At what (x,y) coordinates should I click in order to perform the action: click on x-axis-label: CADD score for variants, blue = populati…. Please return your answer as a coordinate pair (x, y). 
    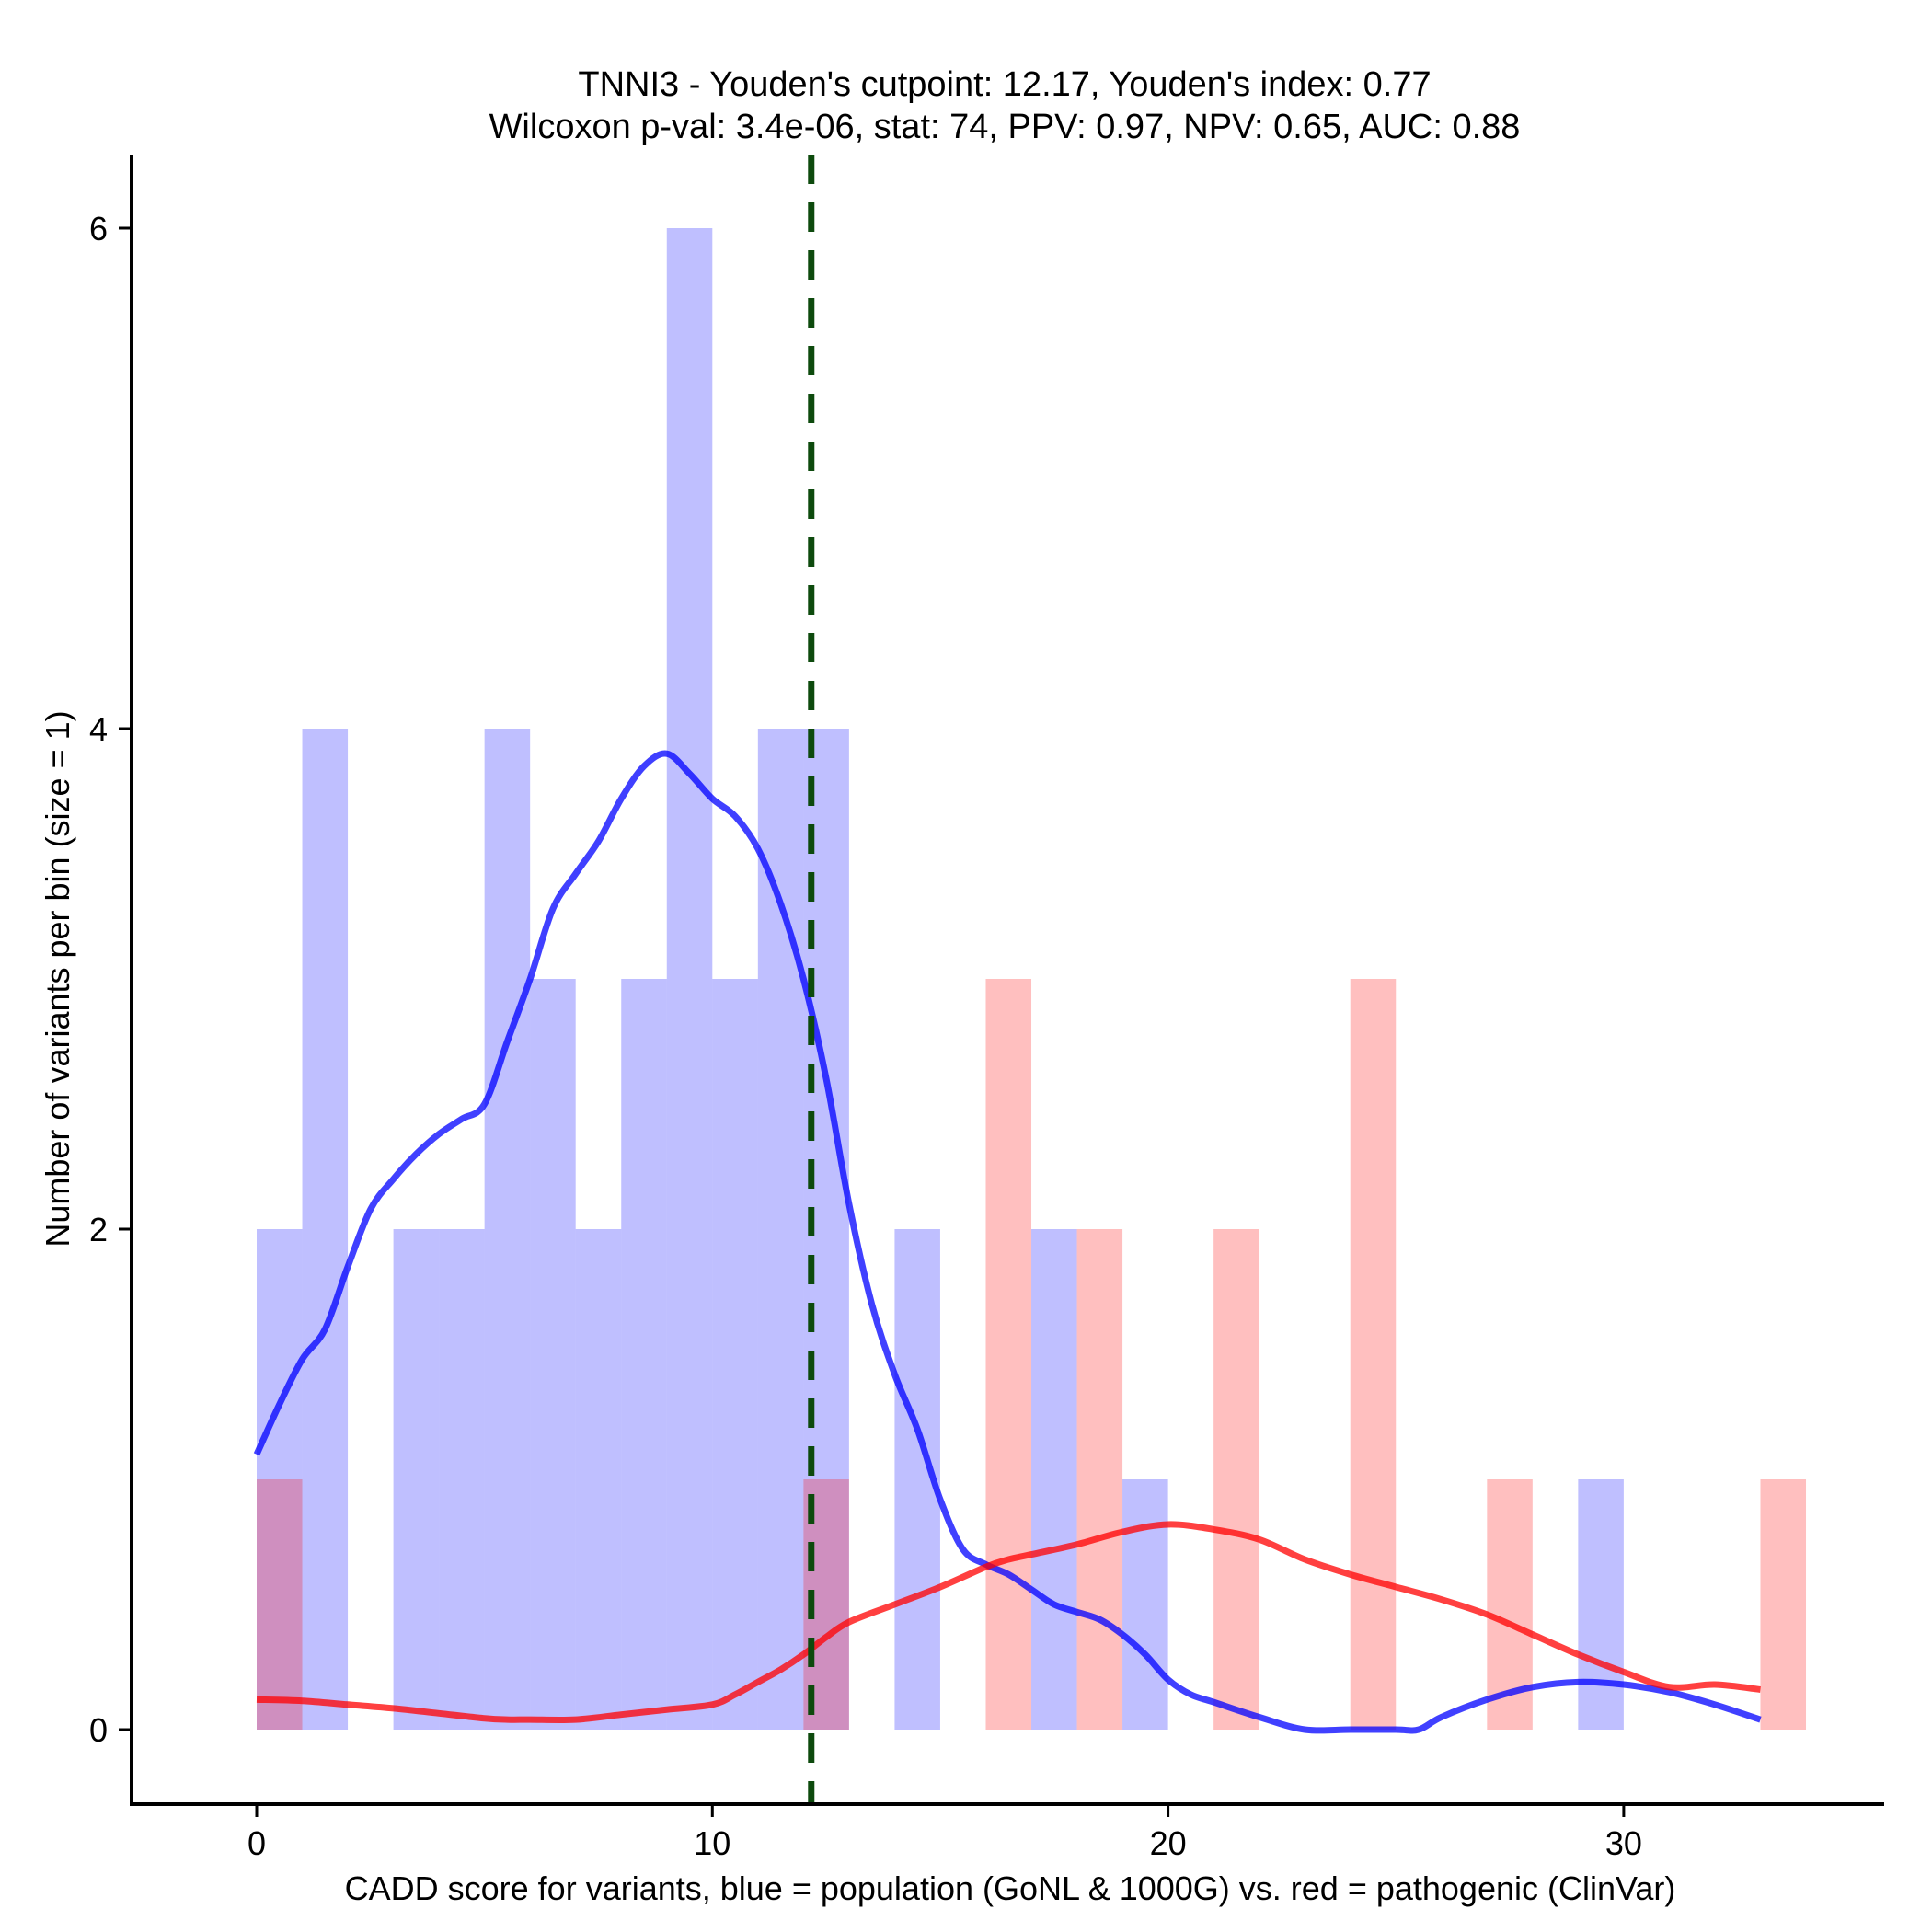
    Looking at the image, I should click on (1010, 1888).